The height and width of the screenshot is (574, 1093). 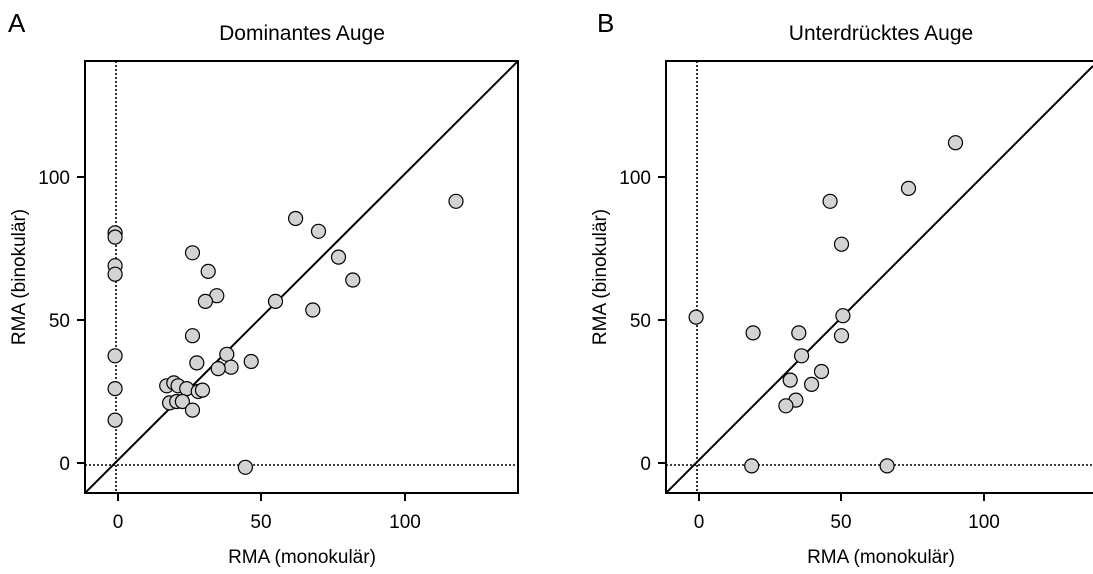 I want to click on panel-b-xtick-label-50: 50, so click(x=840, y=522).